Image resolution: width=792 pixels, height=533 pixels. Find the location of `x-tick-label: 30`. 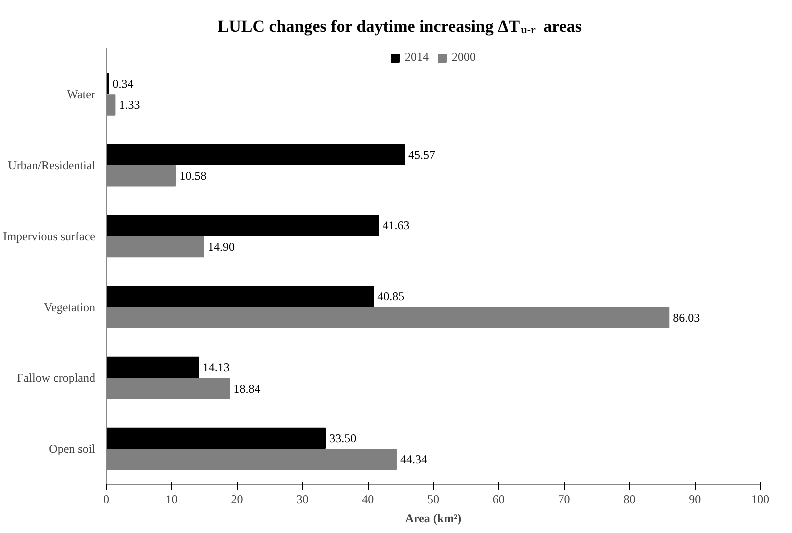

x-tick-label: 30 is located at coordinates (302, 499).